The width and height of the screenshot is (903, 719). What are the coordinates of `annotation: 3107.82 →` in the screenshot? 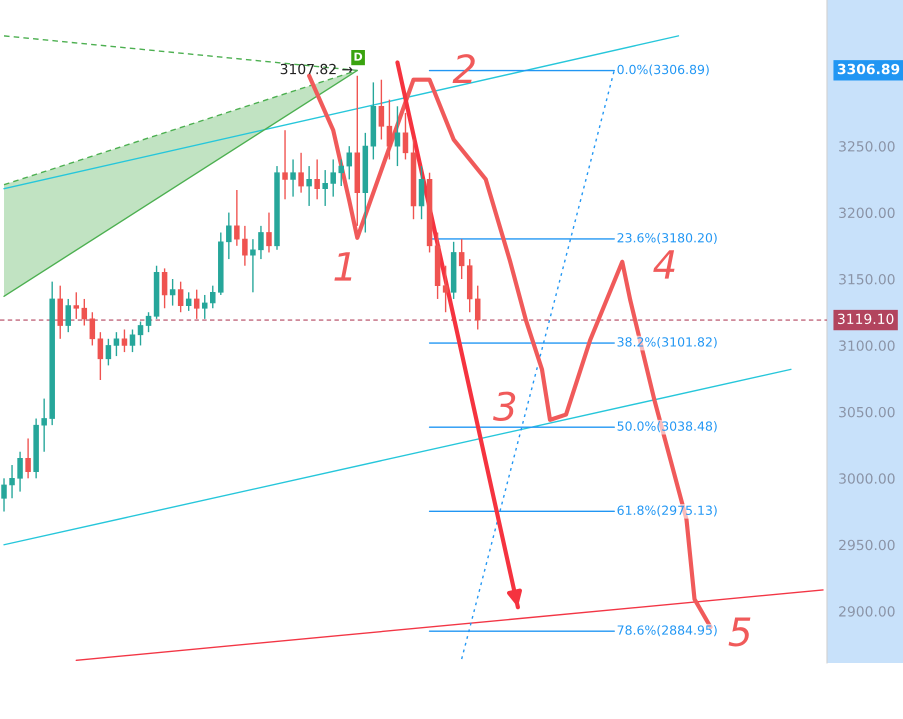 It's located at (316, 69).